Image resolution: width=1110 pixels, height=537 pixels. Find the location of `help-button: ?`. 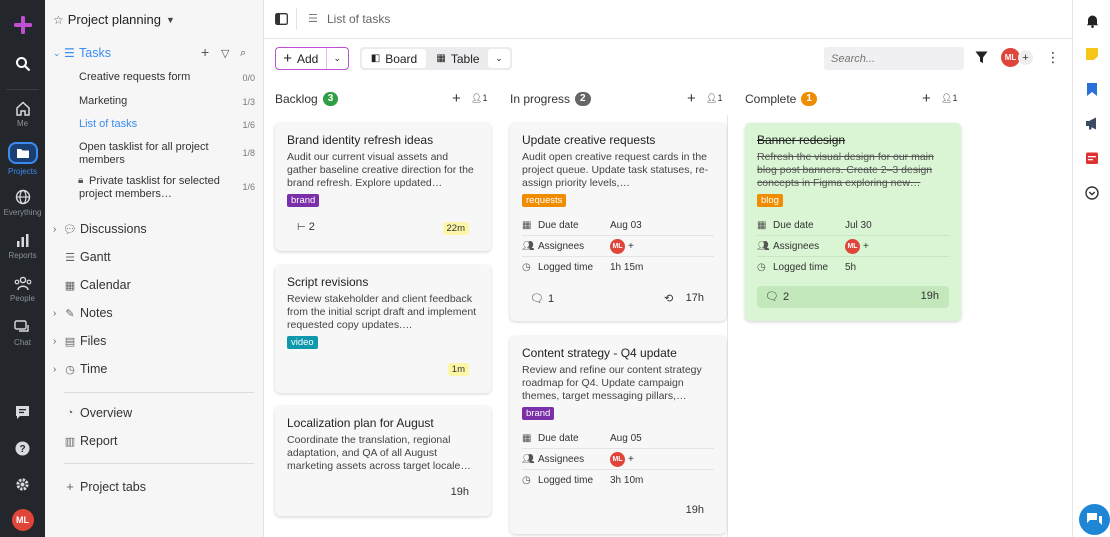

help-button: ? is located at coordinates (22, 448).